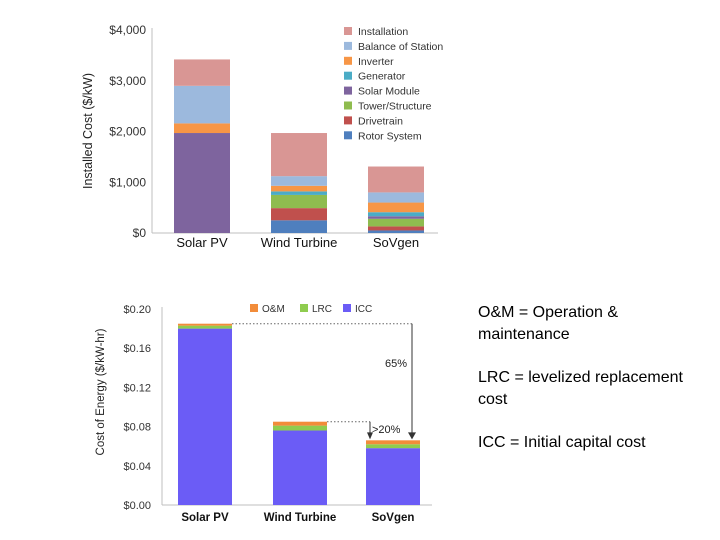 This screenshot has height=540, width=720. What do you see at coordinates (380, 121) in the screenshot?
I see `legend-label: Drivetrain` at bounding box center [380, 121].